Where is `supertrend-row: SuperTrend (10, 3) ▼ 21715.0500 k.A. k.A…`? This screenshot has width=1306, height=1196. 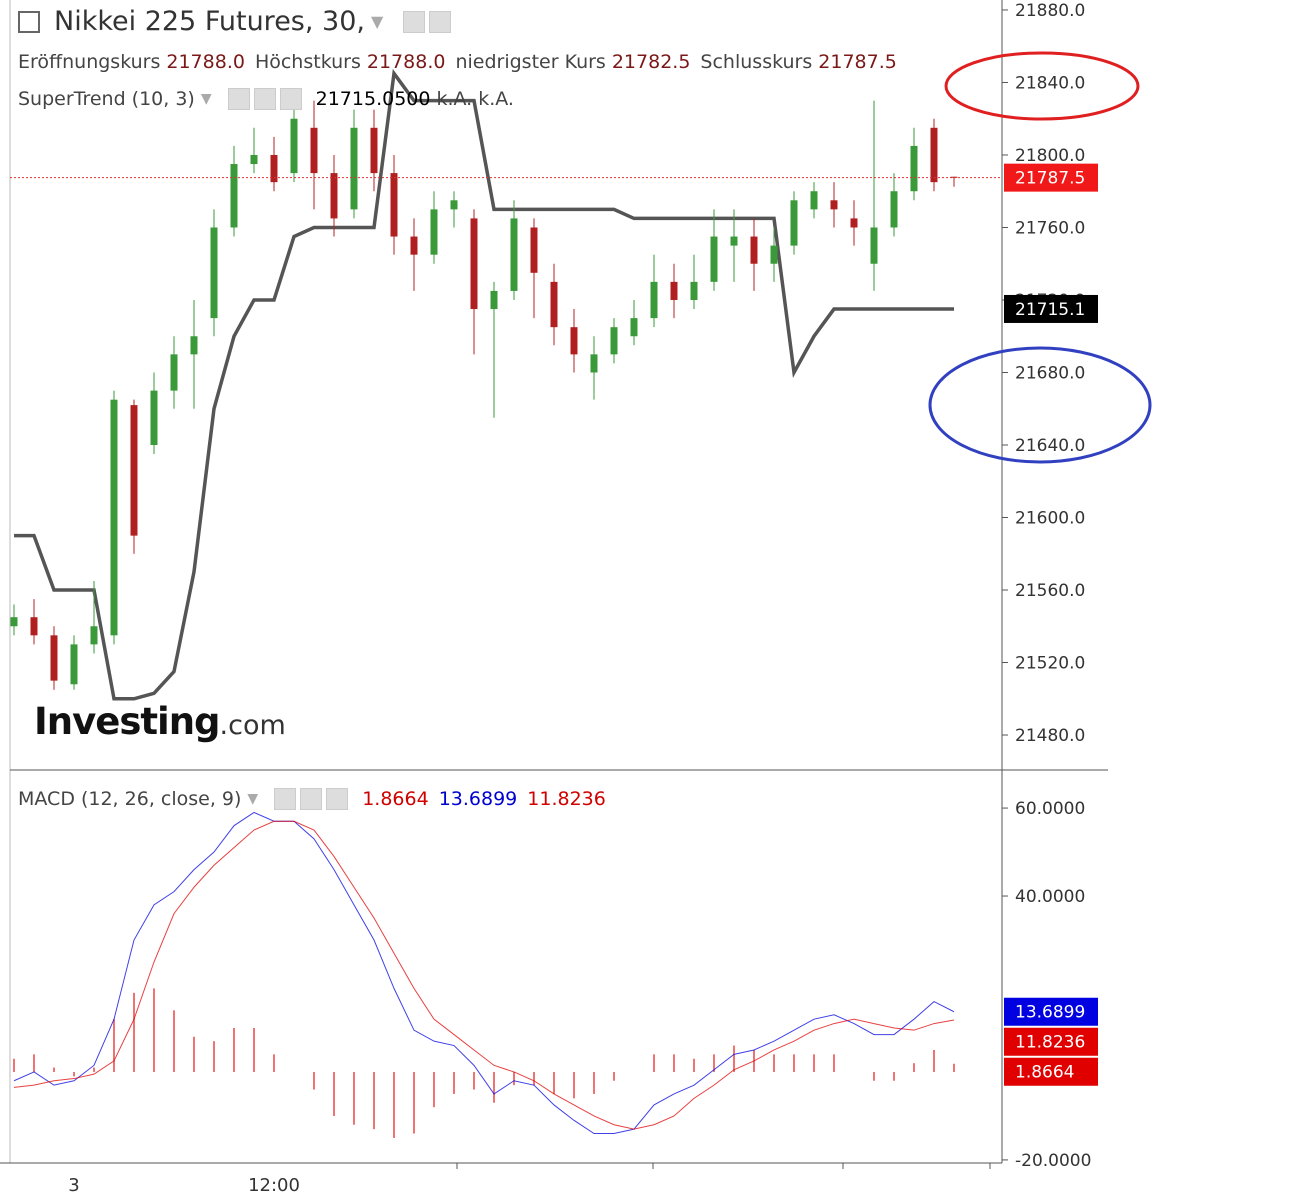
supertrend-row: SuperTrend (10, 3) ▼ 21715.0500 k.A. k.A… is located at coordinates (269, 99).